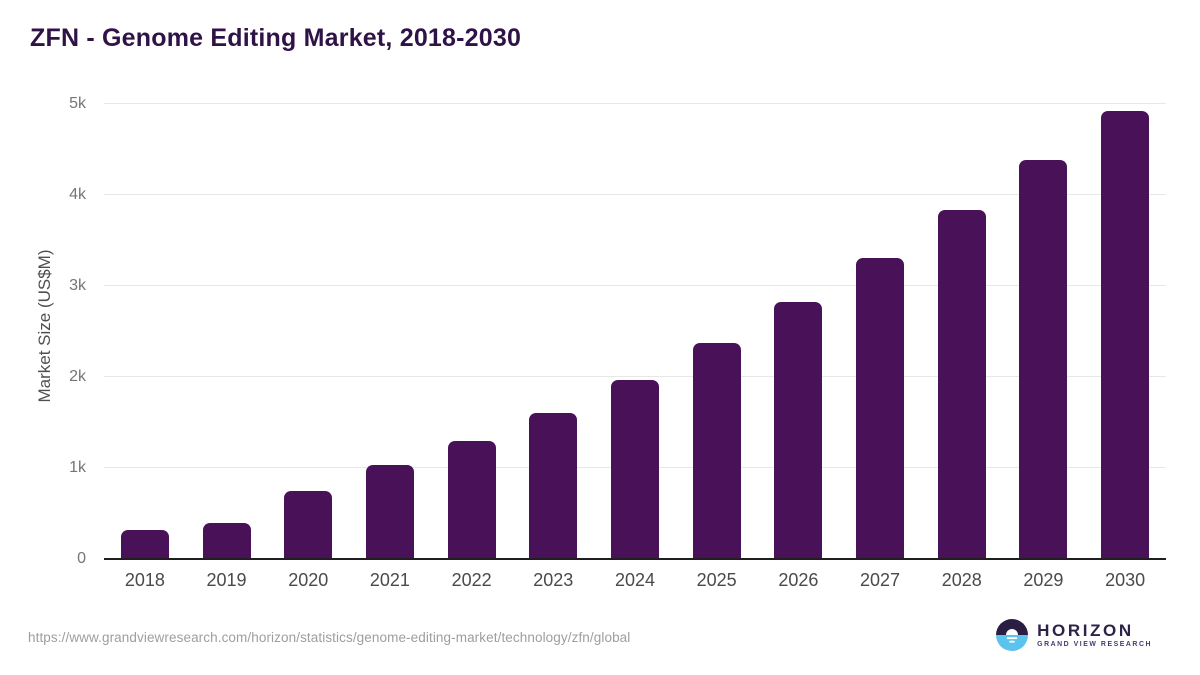  Describe the element at coordinates (1094, 645) in the screenshot. I see `logo-subtitle: GRAND VIEW RESEARCH` at that location.